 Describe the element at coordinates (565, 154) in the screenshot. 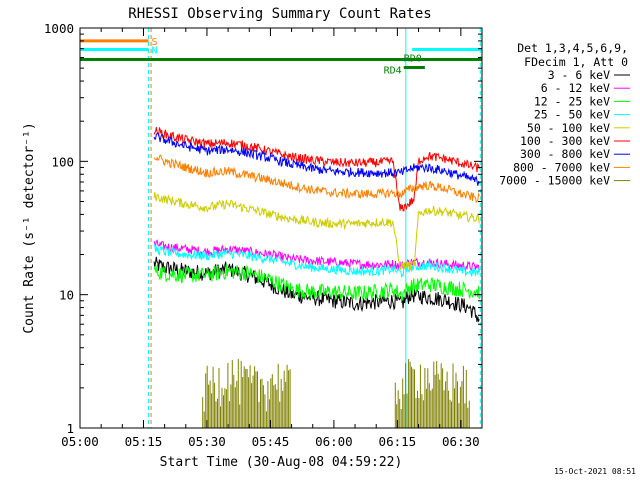

I see `legend-label-6: 300 - 800 keV` at that location.